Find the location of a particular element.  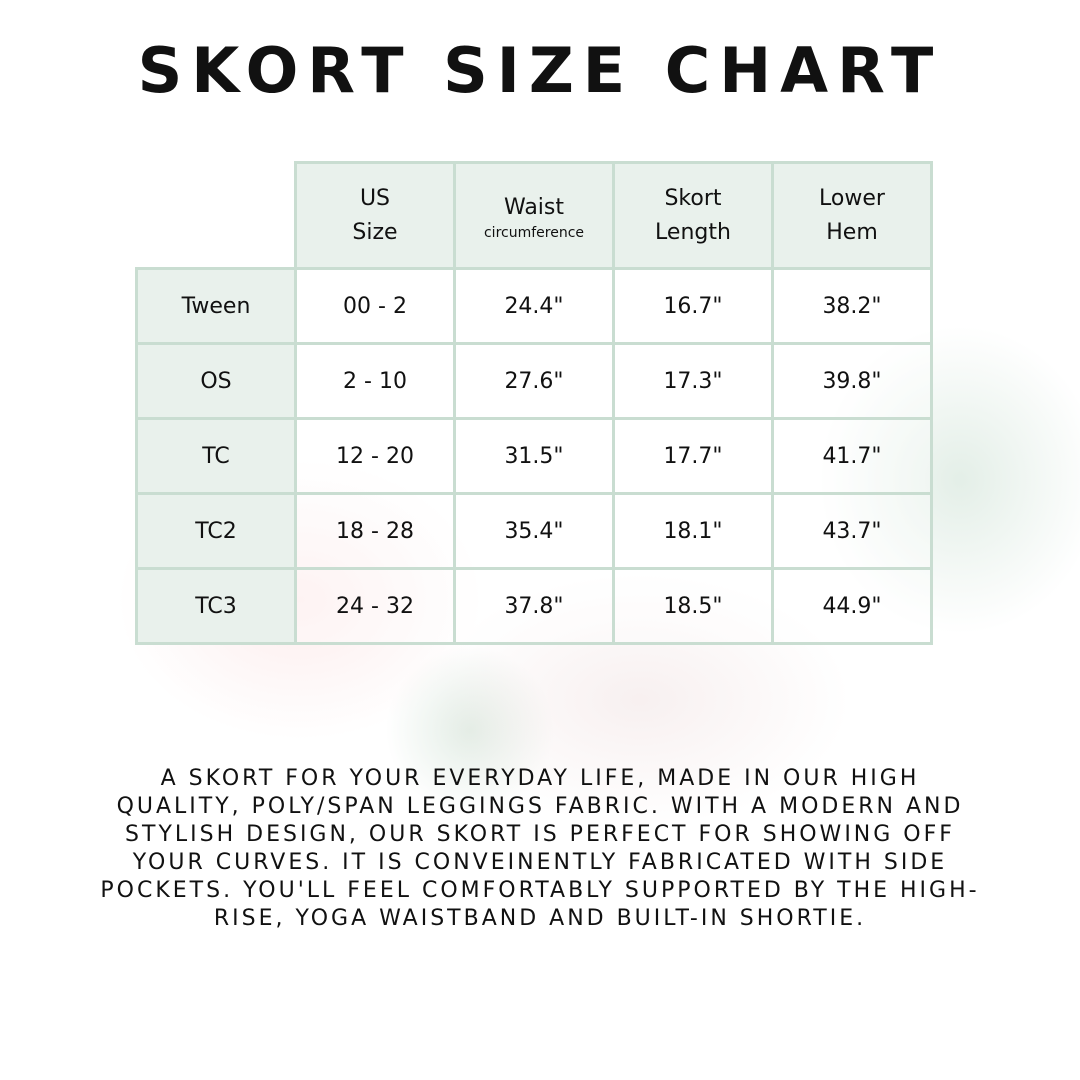

cell-us-size: 24 - 32 is located at coordinates (375, 606).